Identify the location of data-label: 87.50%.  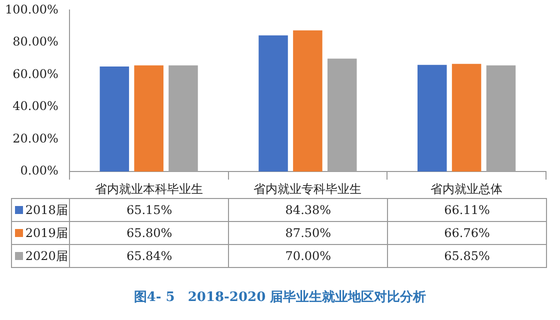
(308, 233).